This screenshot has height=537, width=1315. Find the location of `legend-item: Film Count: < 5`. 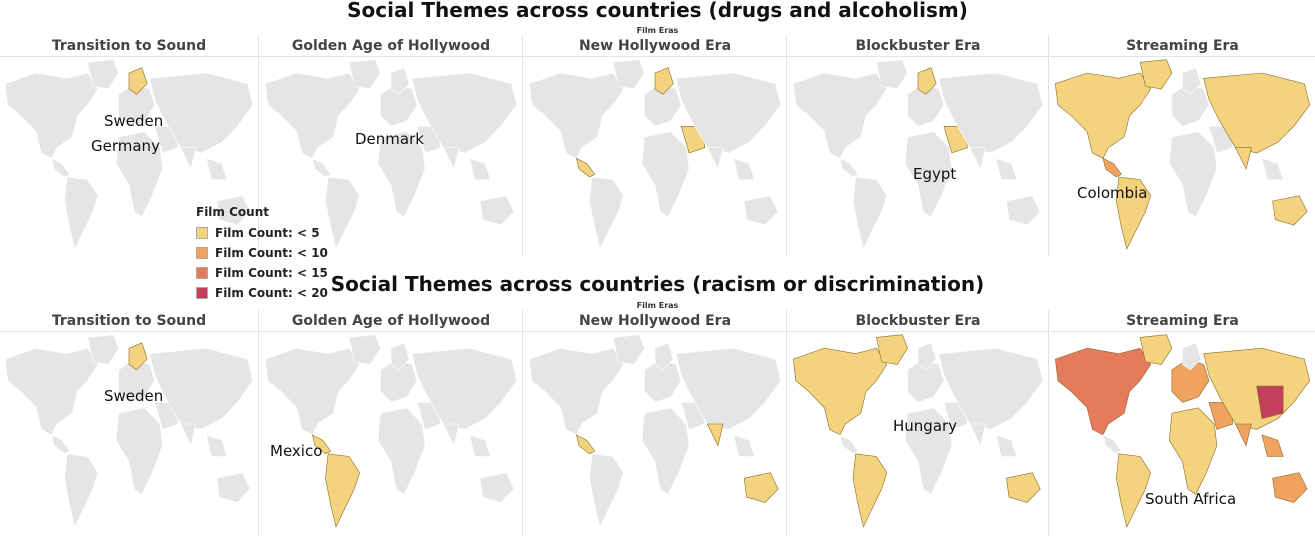

legend-item: Film Count: < 5 is located at coordinates (262, 233).